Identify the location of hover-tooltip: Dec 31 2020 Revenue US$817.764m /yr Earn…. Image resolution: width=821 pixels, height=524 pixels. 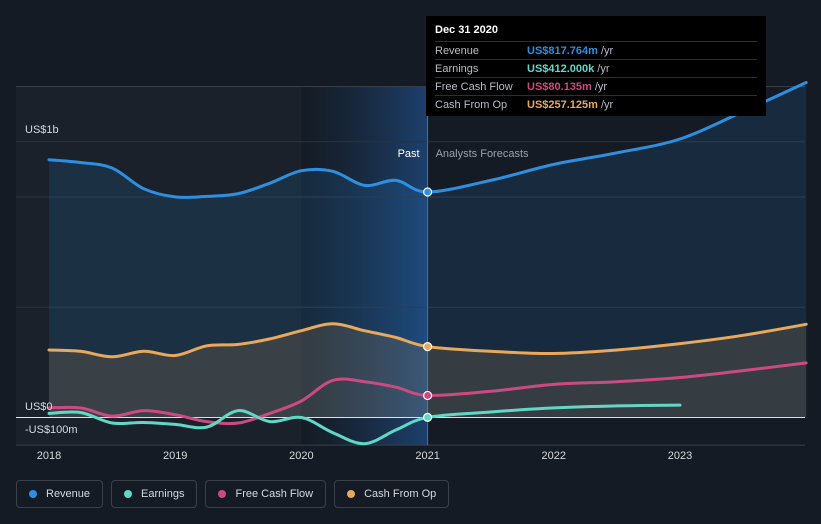
(596, 66).